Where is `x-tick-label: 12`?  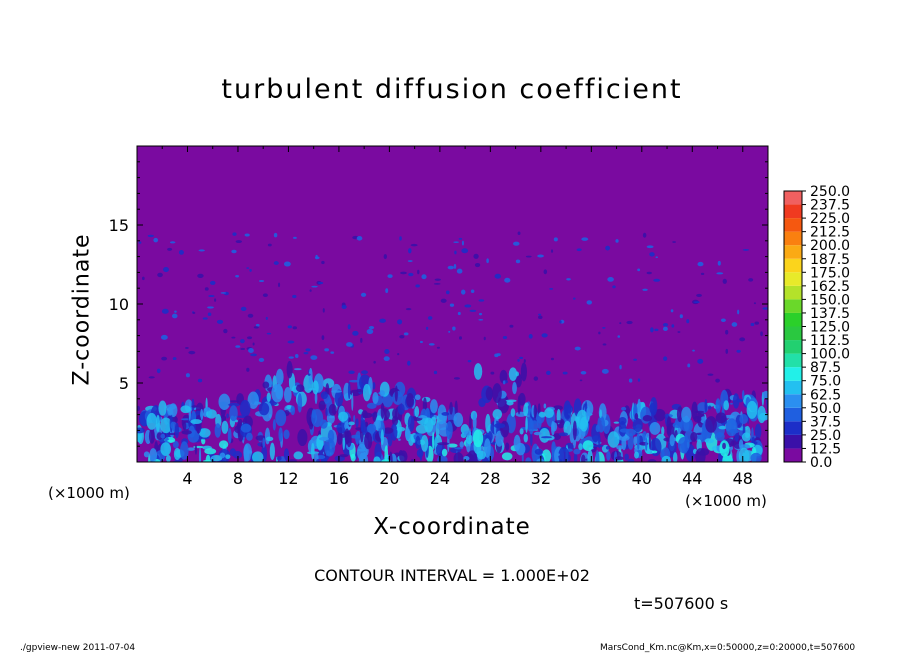
x-tick-label: 12 is located at coordinates (288, 478).